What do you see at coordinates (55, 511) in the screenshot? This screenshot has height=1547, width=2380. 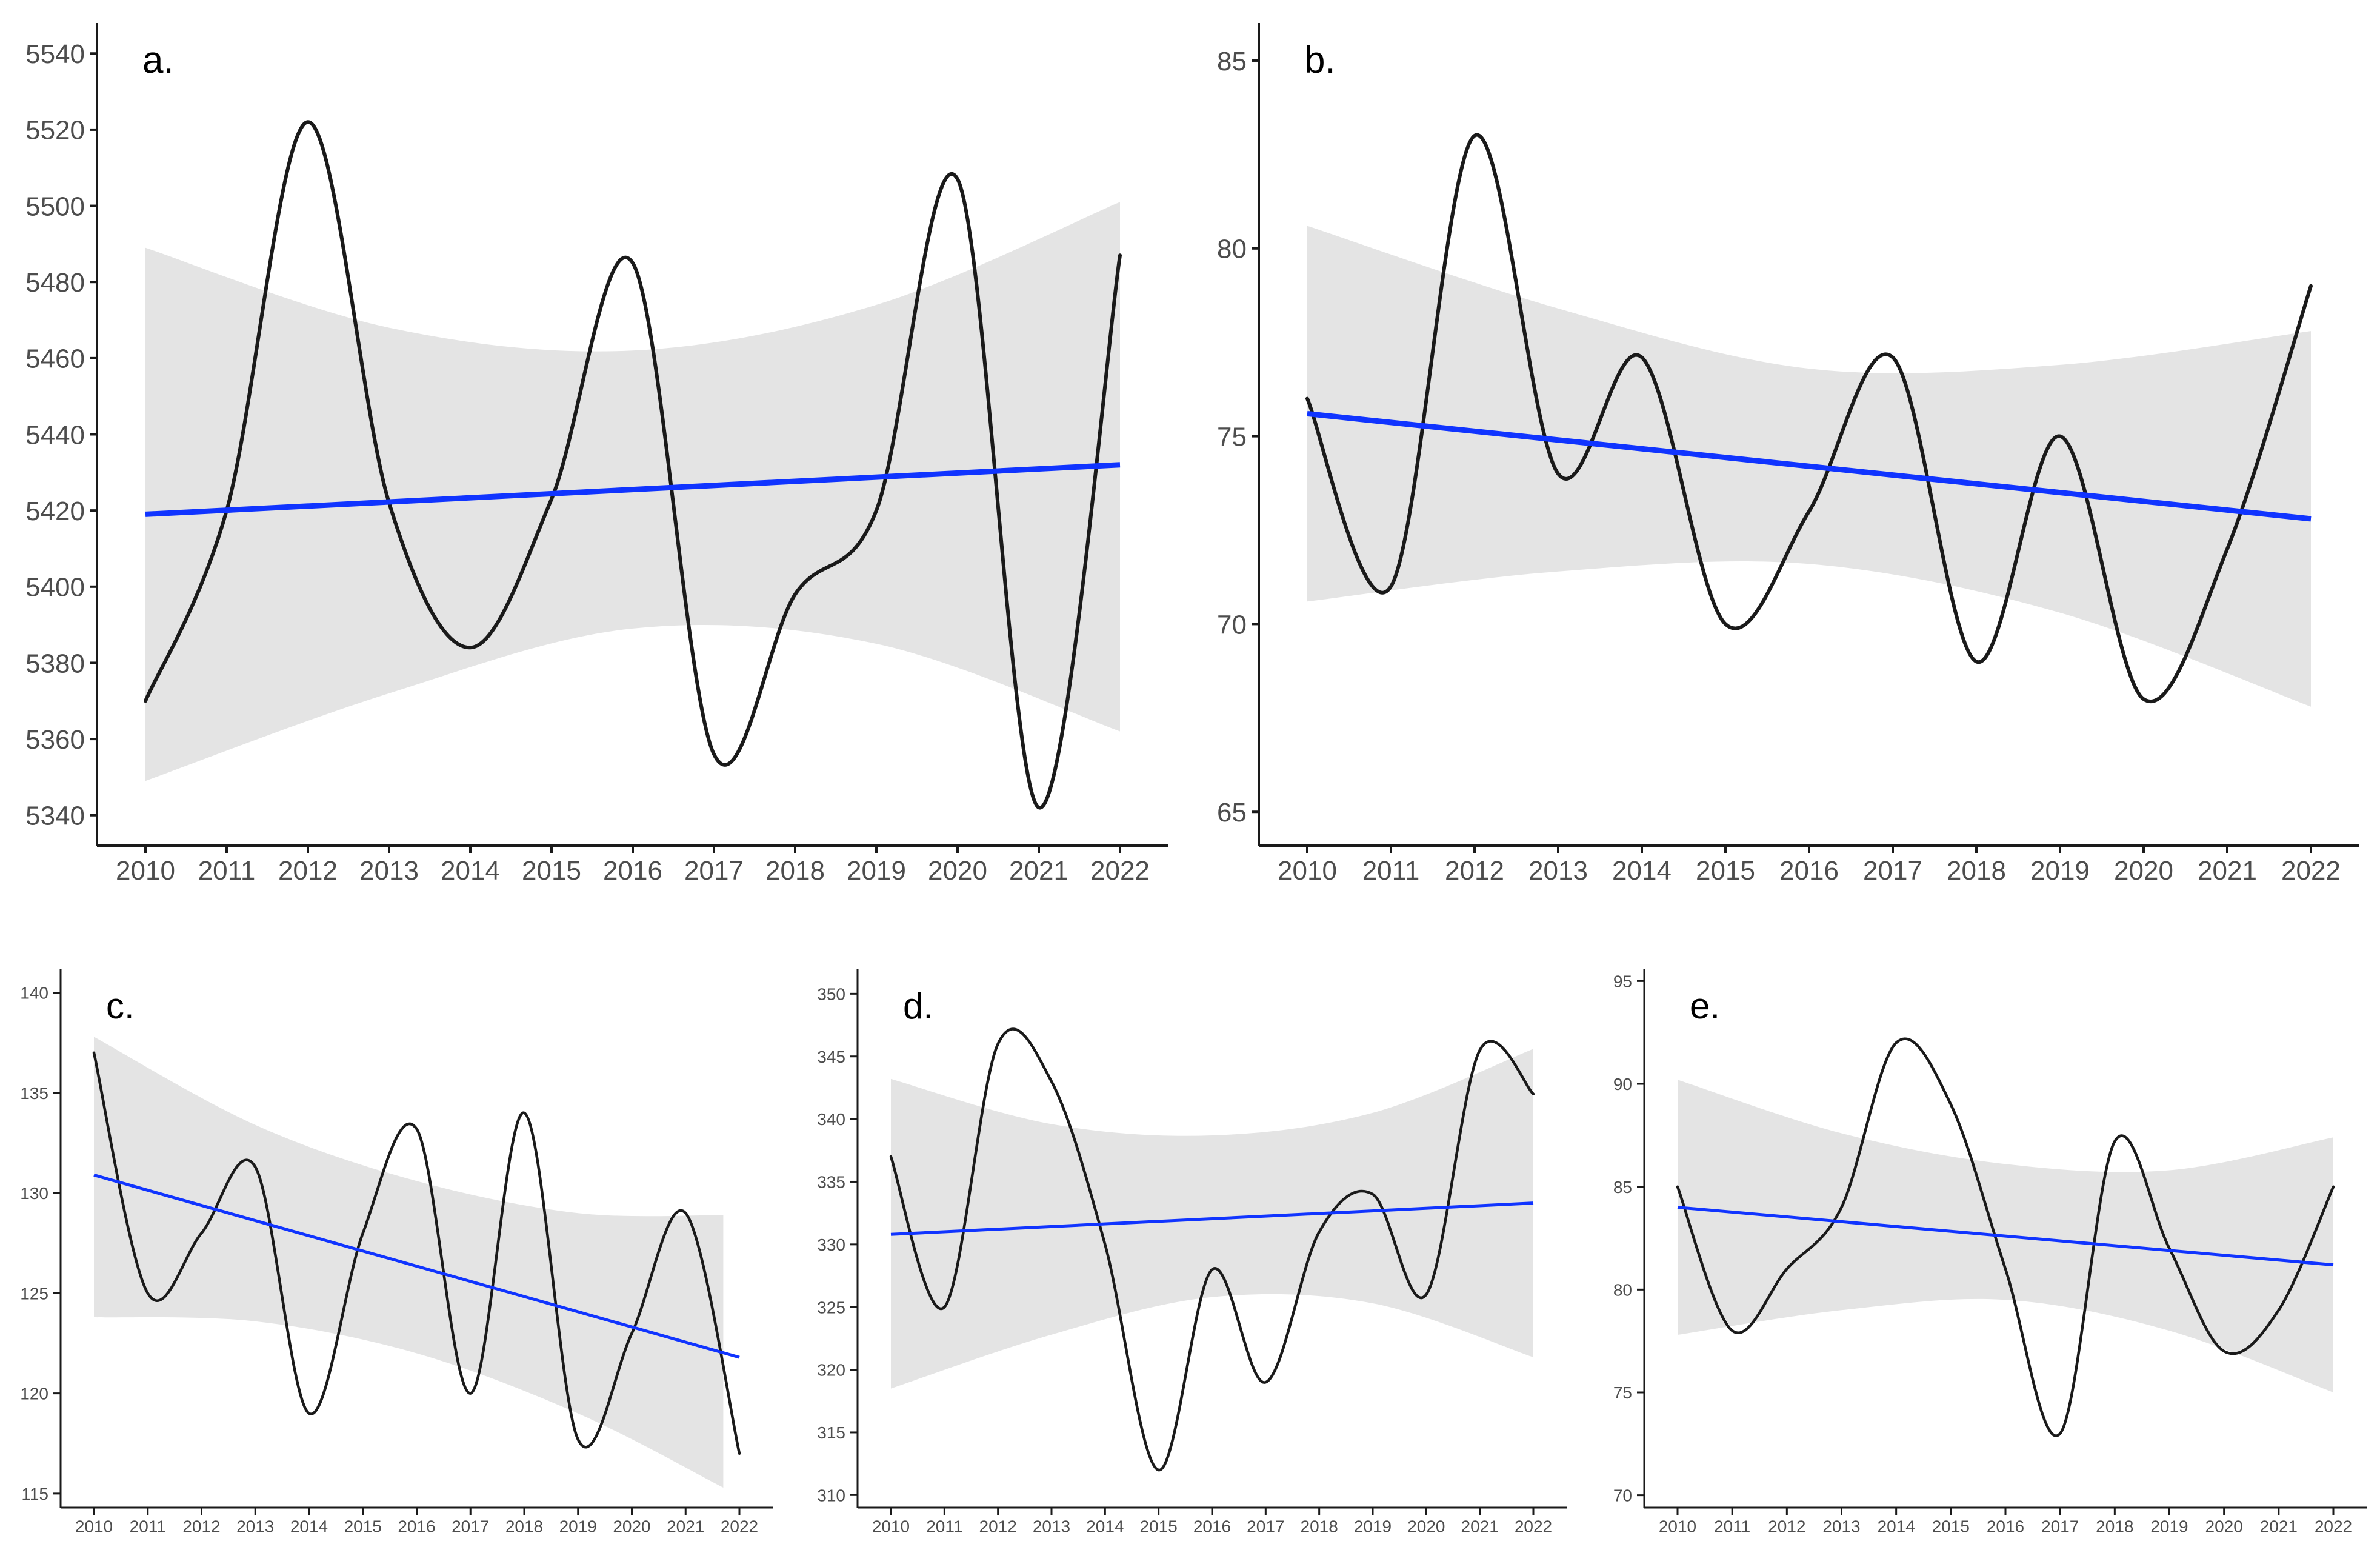 I see `y-tick-label: 5420` at bounding box center [55, 511].